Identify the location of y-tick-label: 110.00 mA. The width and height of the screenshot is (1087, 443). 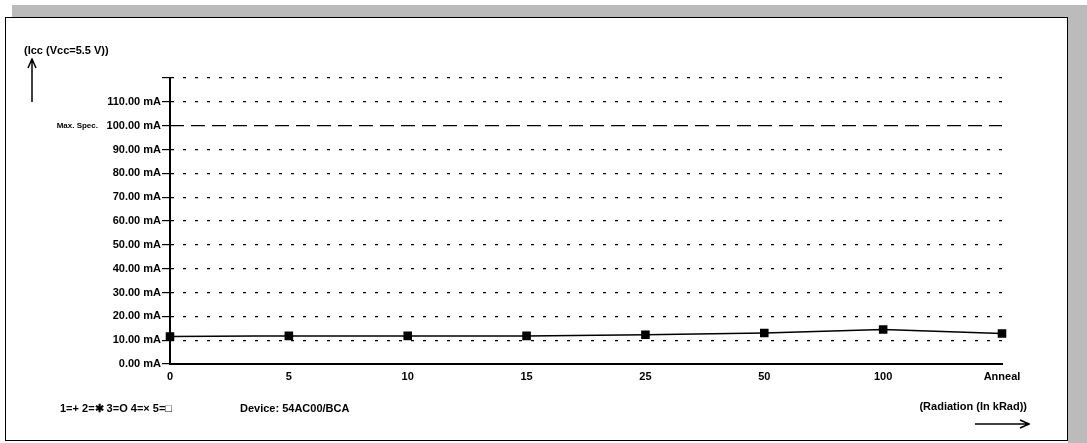
(134, 100).